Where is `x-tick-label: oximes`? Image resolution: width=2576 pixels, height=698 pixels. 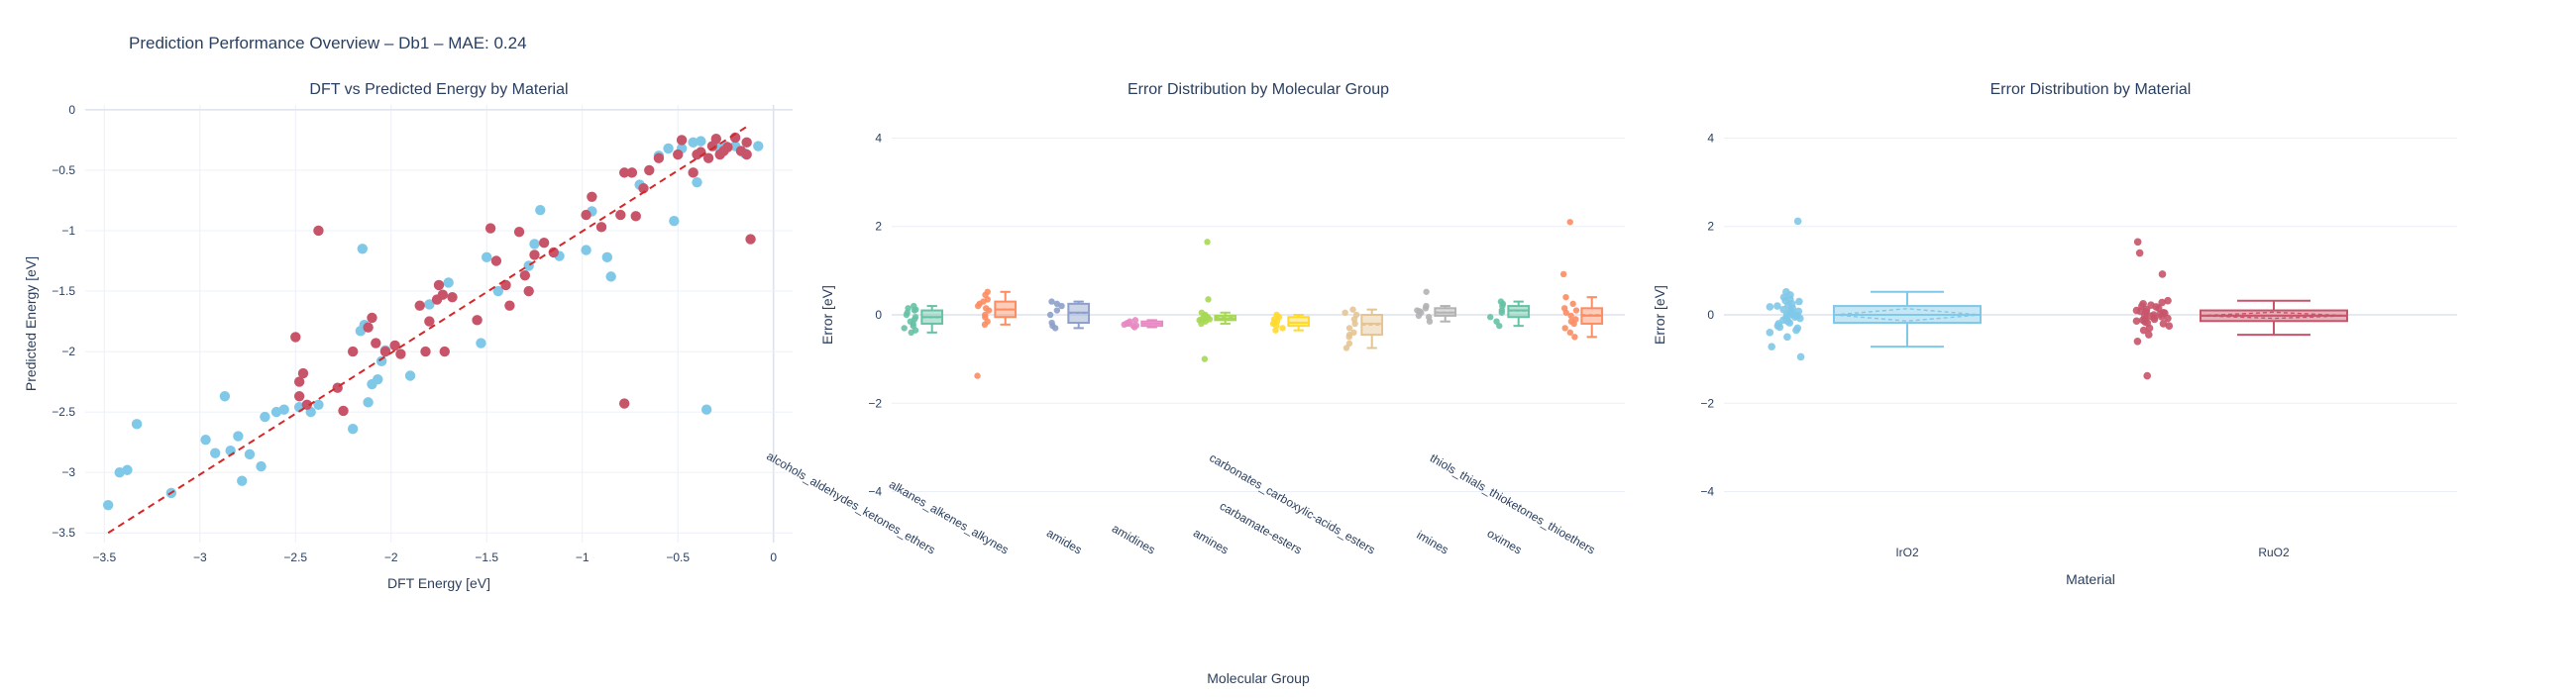
x-tick-label: oximes is located at coordinates (1505, 541).